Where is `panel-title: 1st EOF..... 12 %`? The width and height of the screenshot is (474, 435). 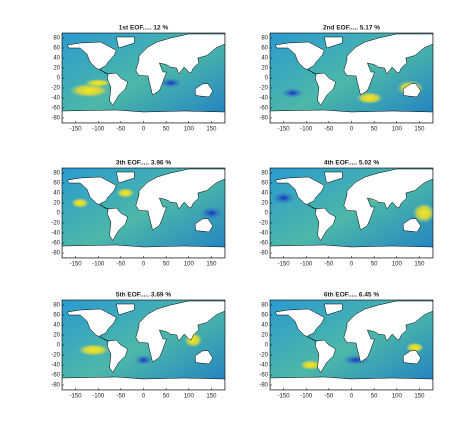
panel-title: 1st EOF..... 12 % is located at coordinates (144, 28).